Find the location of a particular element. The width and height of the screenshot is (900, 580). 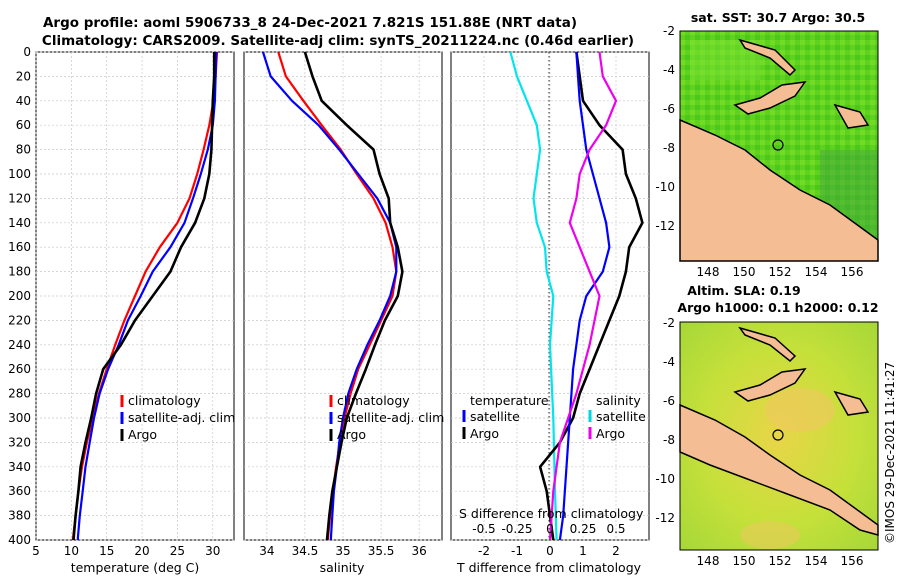

depth-tick-label: 120 is located at coordinates (19, 198).